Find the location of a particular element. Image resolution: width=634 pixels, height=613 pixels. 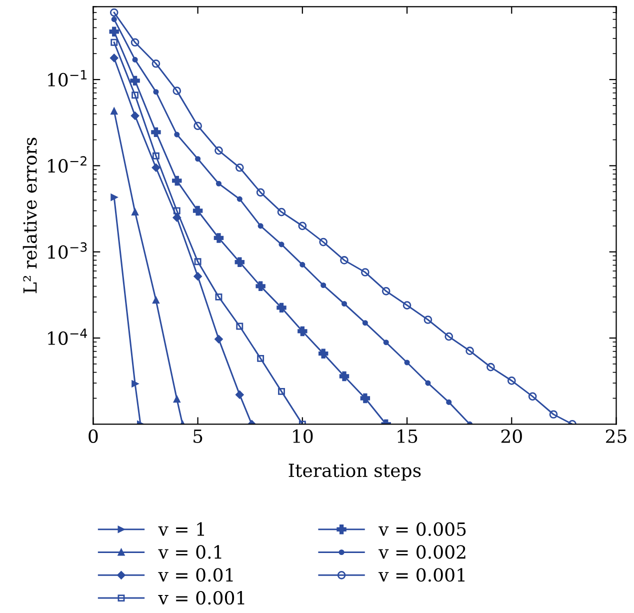

legend-label: v = 0.002 is located at coordinates (422, 552).